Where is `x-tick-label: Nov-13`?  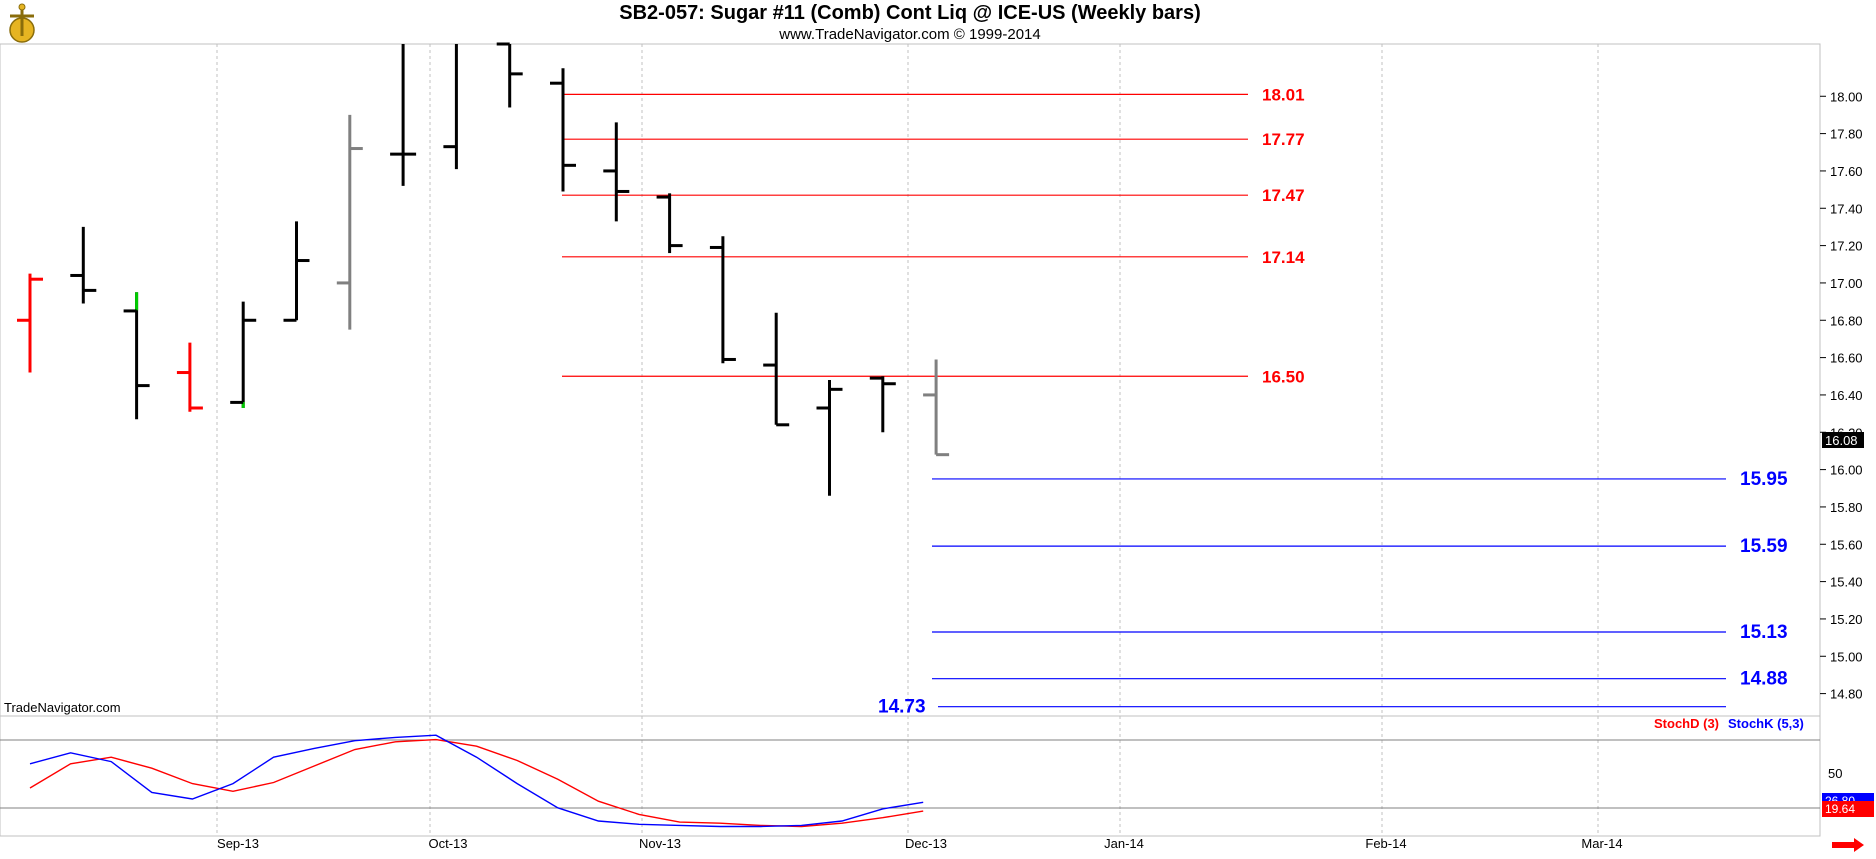 x-tick-label: Nov-13 is located at coordinates (660, 843).